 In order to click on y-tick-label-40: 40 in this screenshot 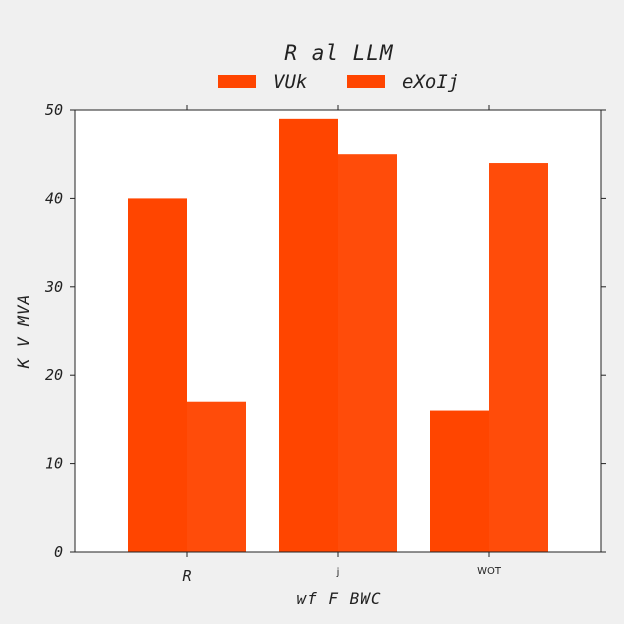, I will do `click(54, 198)`.